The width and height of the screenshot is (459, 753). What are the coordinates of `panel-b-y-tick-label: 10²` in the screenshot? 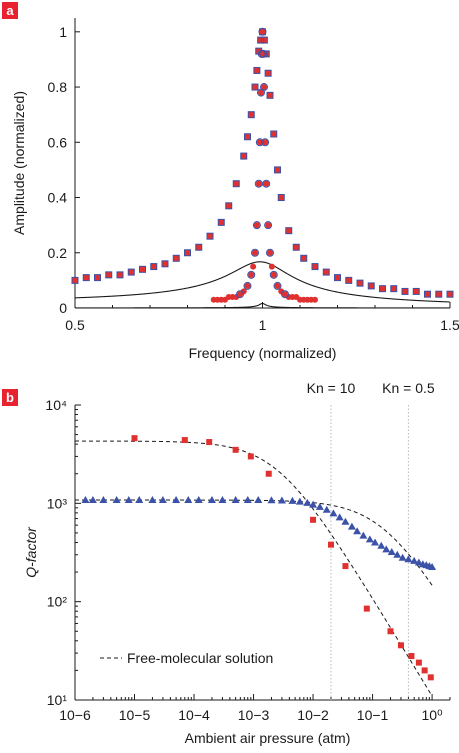 It's located at (57, 602).